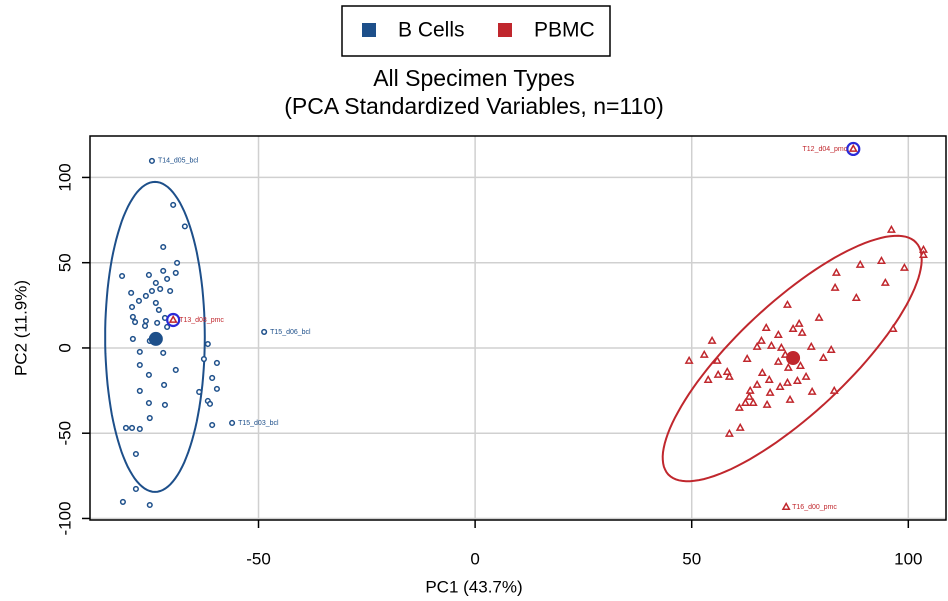 Image resolution: width=948 pixels, height=601 pixels. I want to click on chart-title: All Specimen Types, so click(474, 78).